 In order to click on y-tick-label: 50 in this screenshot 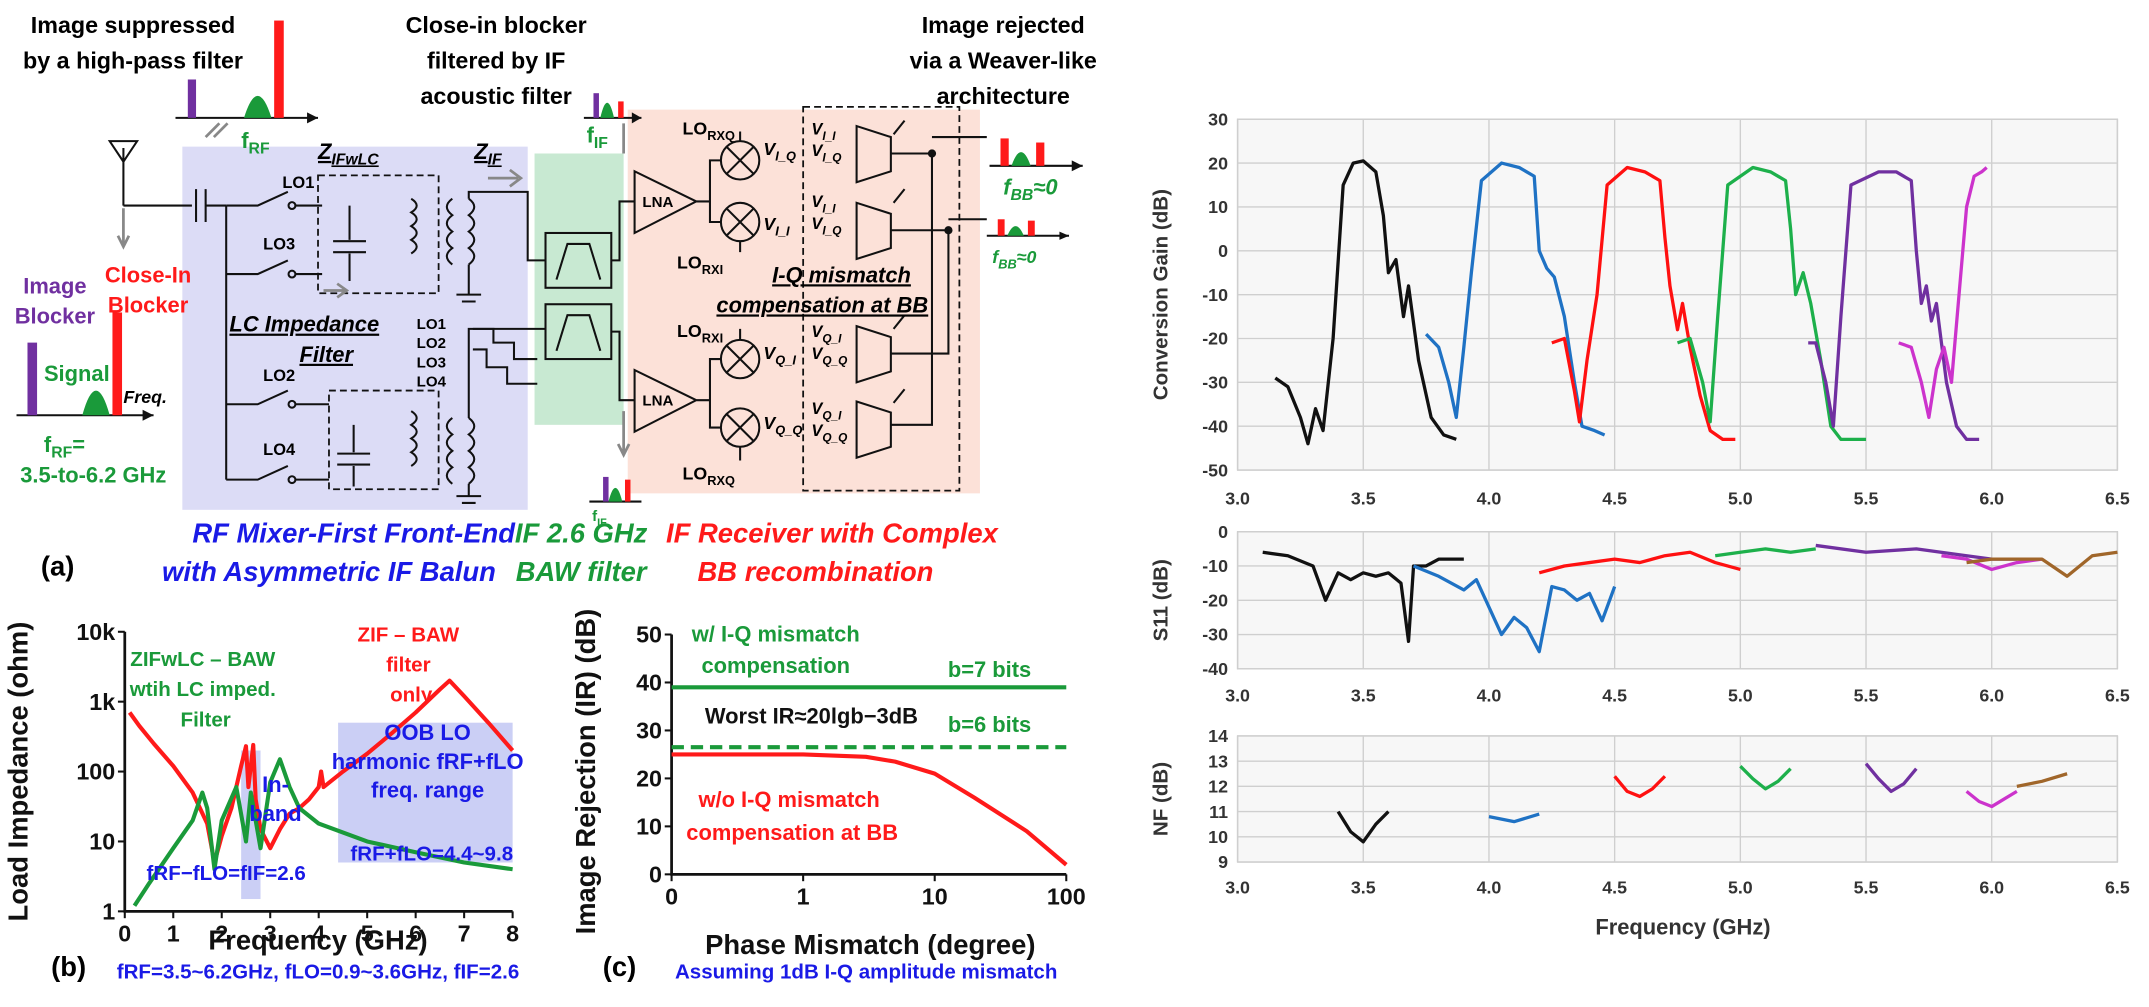, I will do `click(649, 635)`.